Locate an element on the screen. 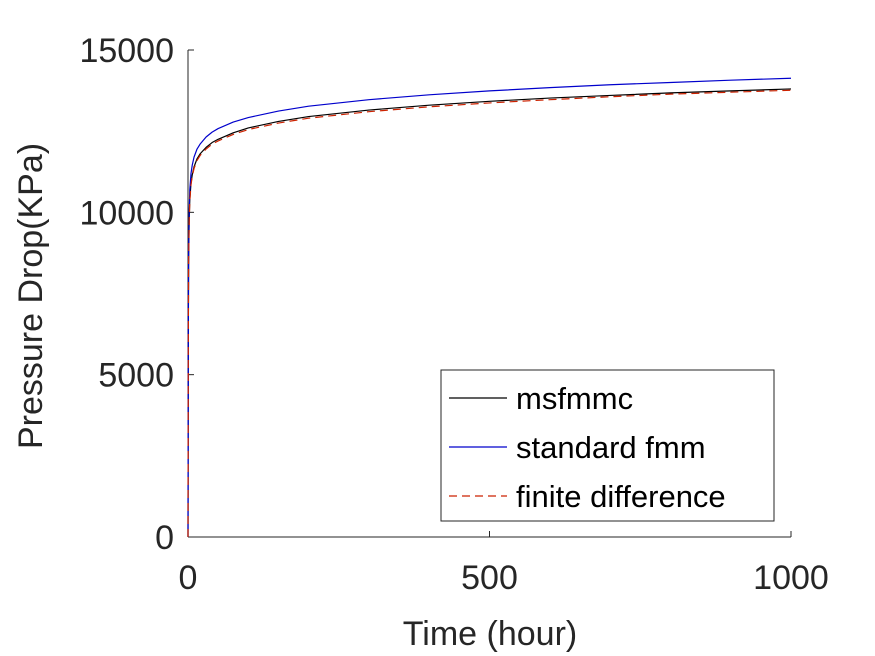  legend-label: standard fmm is located at coordinates (611, 447).